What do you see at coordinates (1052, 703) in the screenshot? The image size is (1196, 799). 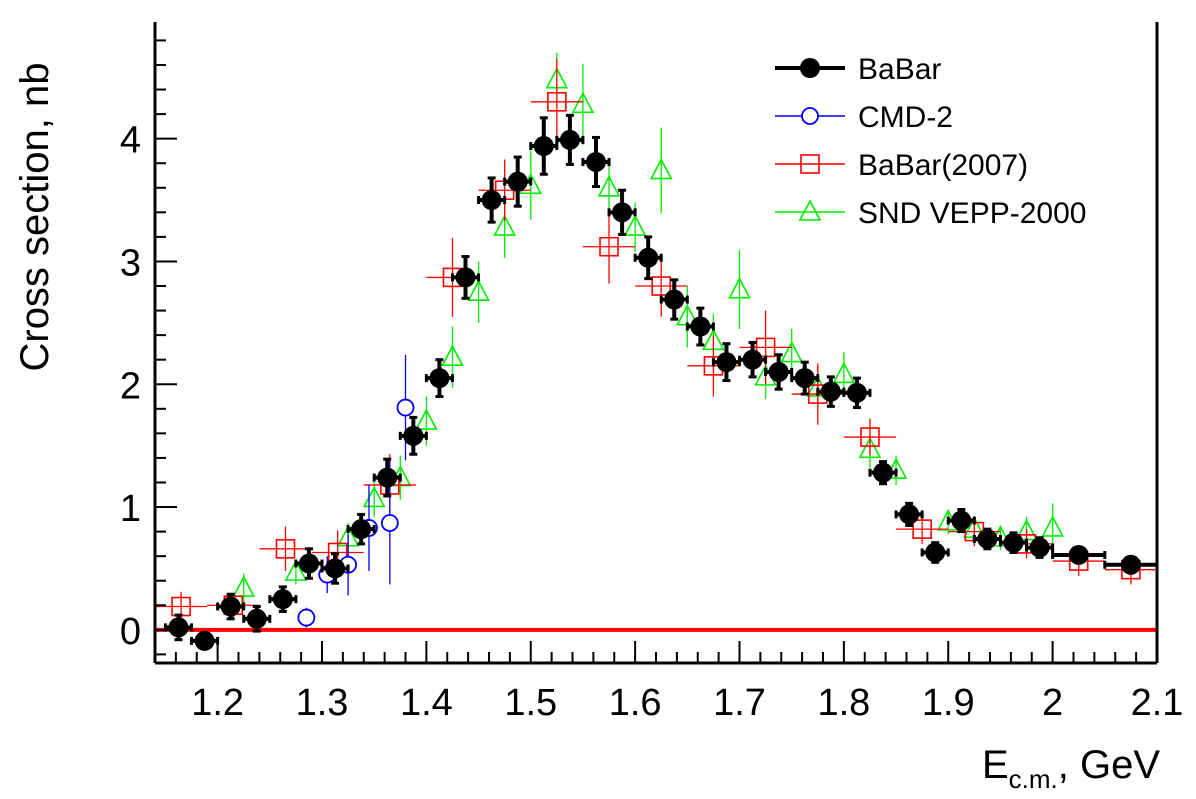 I see `x-tick-label: 2` at bounding box center [1052, 703].